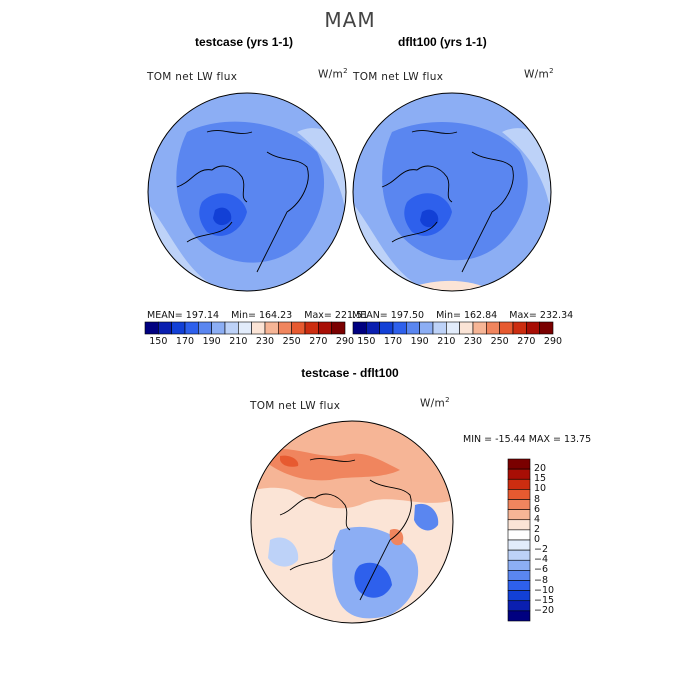  I want to click on diff-panel-field-label: TOM net LW flux, so click(295, 406).